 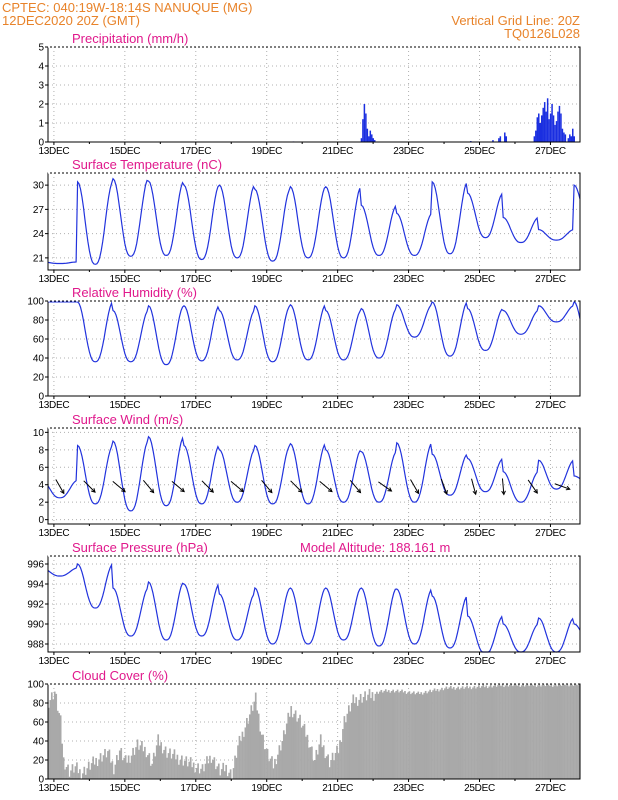 I want to click on y-tick-label: 4, so click(x=41, y=67).